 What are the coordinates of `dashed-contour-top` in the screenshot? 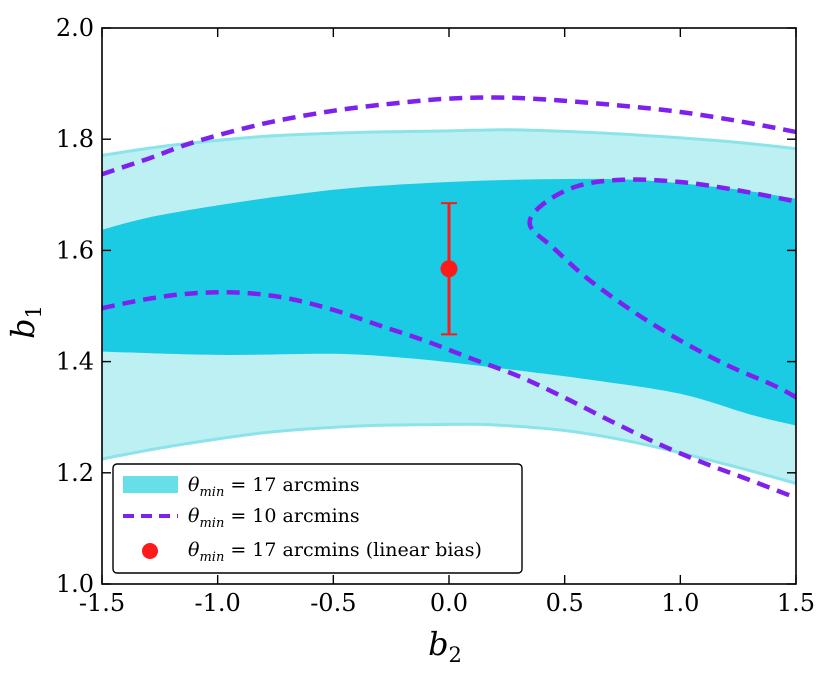 It's located at (449, 136).